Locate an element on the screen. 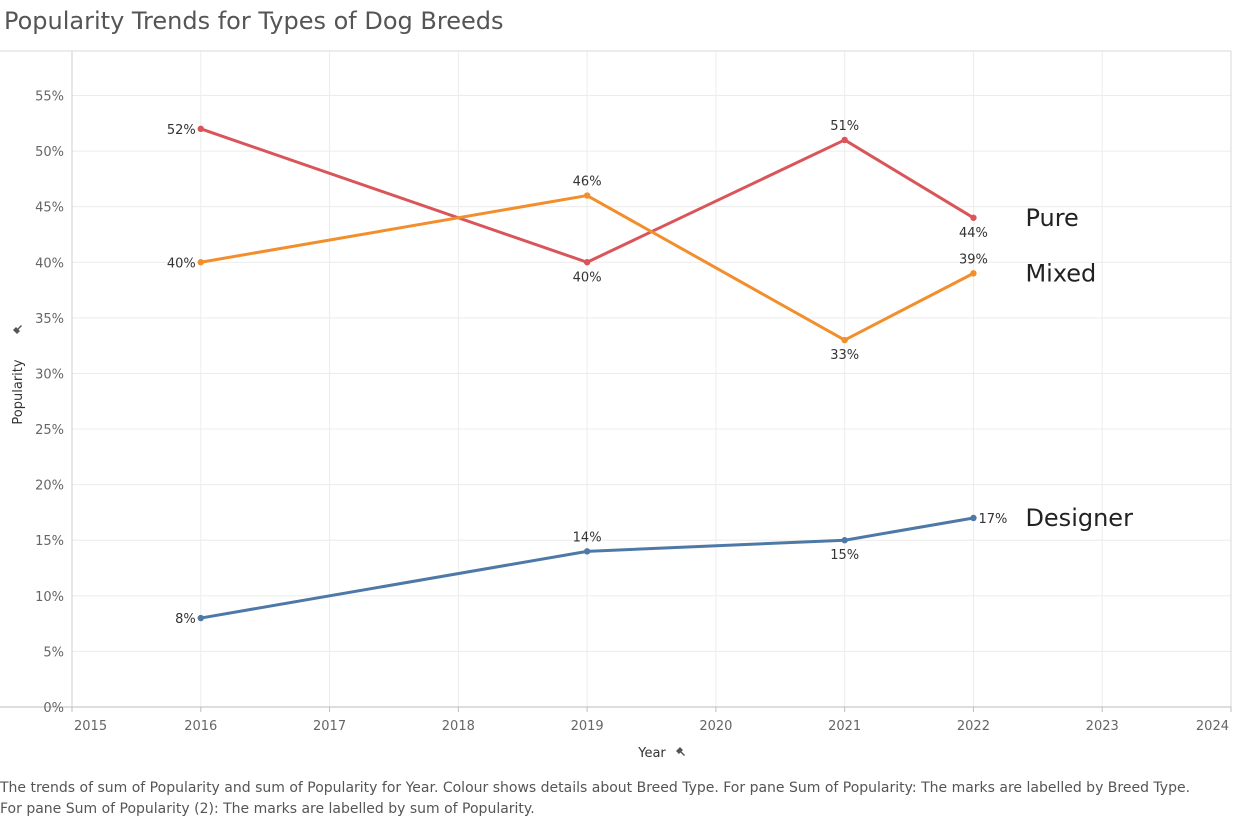 The image size is (1233, 821). x-axis-label: Year is located at coordinates (651, 753).